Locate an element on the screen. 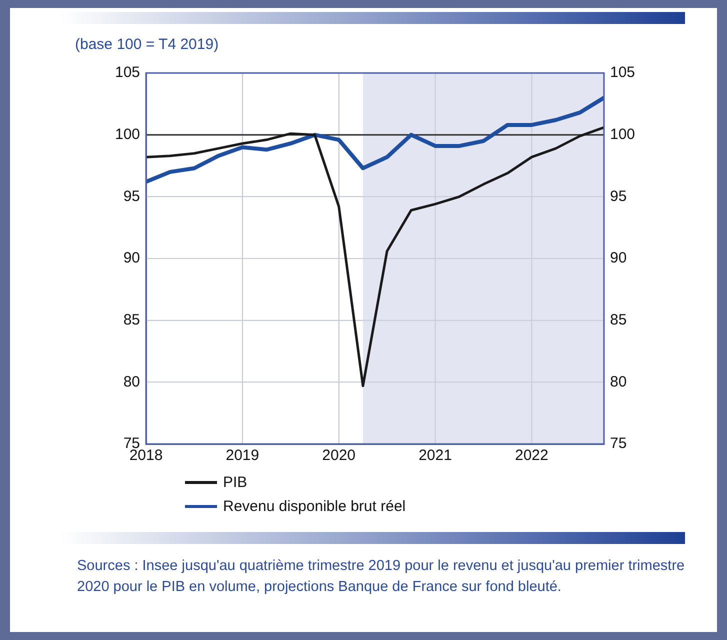 Image resolution: width=727 pixels, height=640 pixels. chart-title: (base 100 = T4 2019) is located at coordinates (147, 44).